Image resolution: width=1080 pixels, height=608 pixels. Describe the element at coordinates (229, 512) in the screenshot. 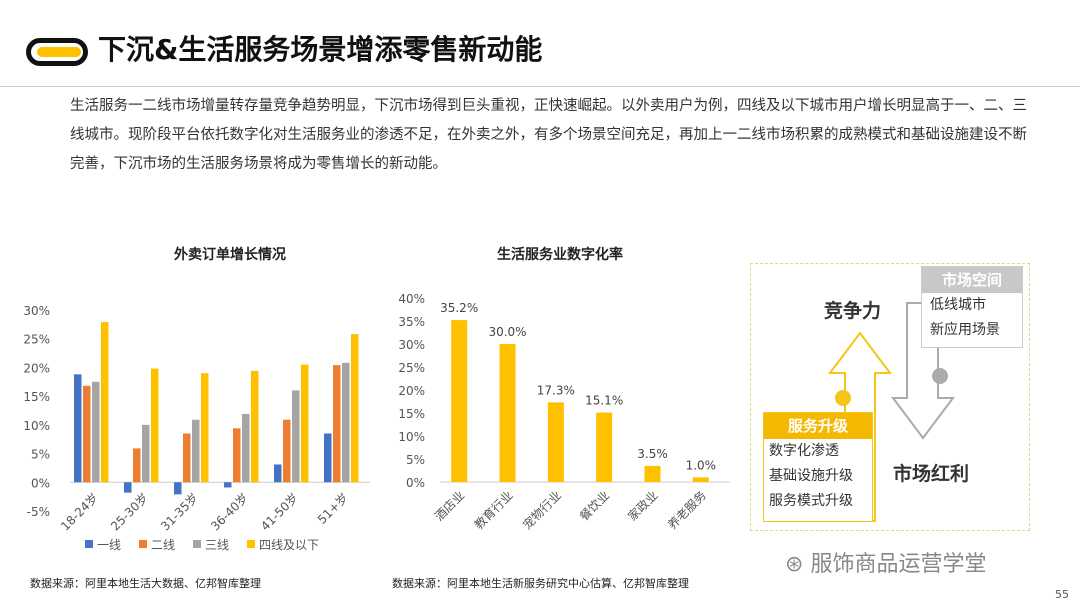

I see `x-tick-label: 36-40岁` at that location.